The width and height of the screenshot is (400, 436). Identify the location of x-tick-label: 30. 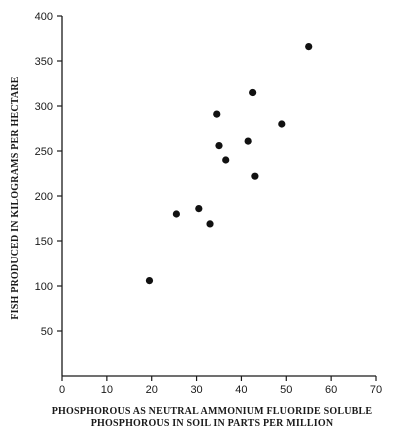
(196, 390).